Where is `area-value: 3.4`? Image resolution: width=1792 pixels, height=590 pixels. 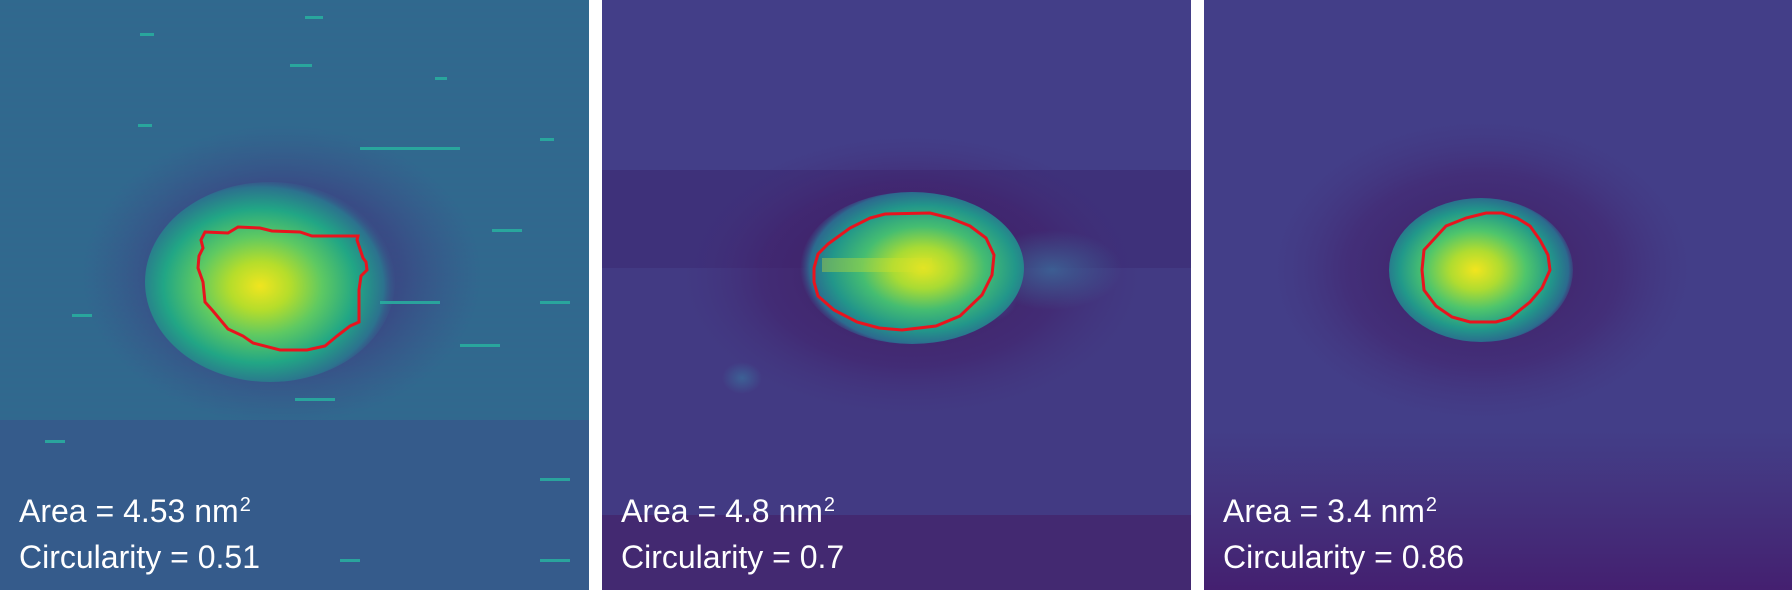 area-value: 3.4 is located at coordinates (1349, 511).